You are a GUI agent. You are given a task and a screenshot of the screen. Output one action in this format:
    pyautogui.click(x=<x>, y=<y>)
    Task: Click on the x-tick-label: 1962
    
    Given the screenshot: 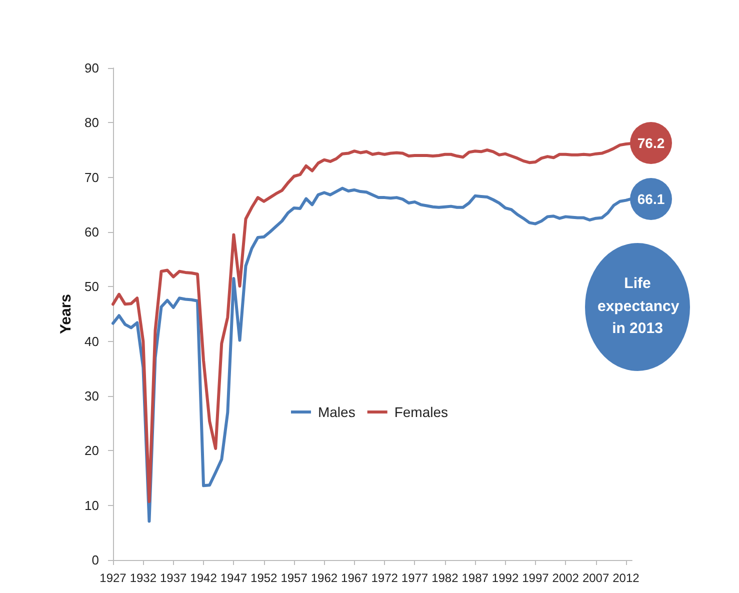 What is the action you would take?
    pyautogui.click(x=324, y=578)
    